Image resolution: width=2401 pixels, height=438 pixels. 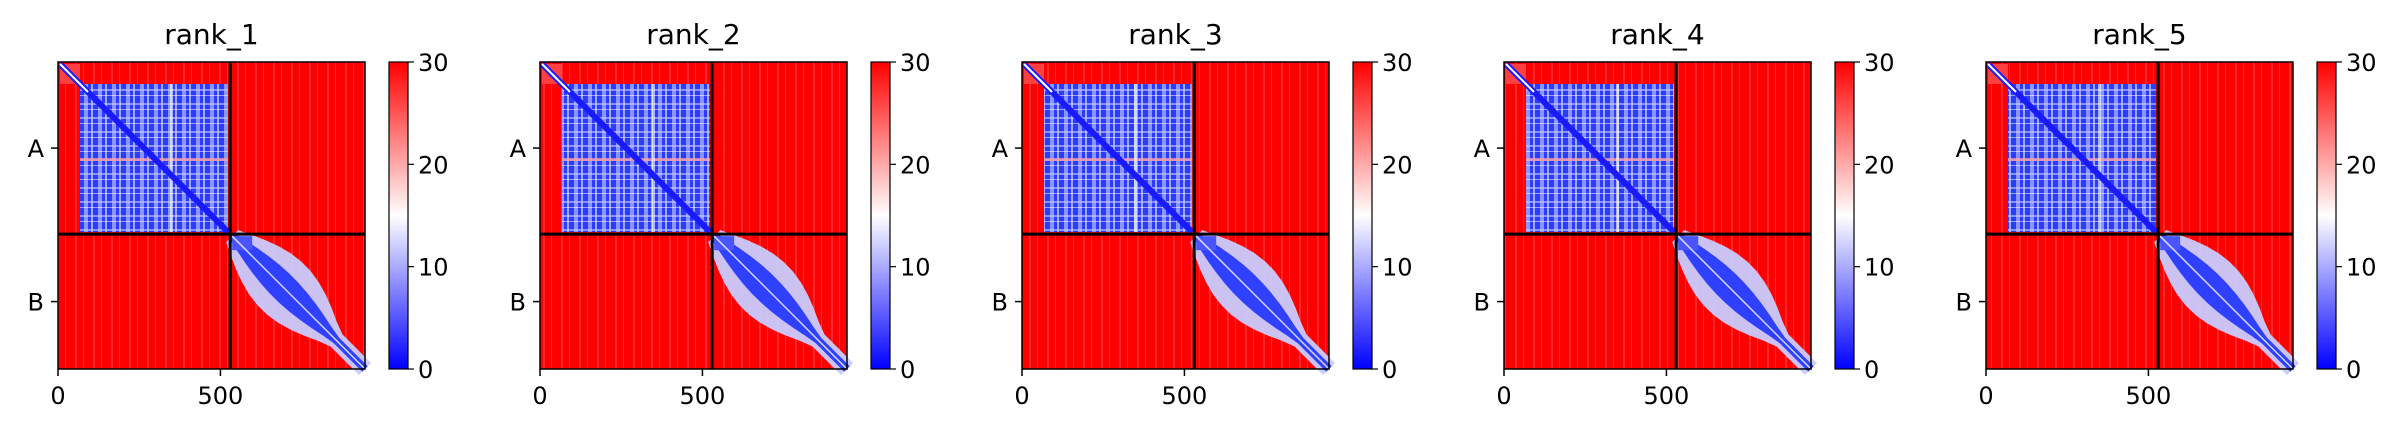 I want to click on panel-title: rank_1, so click(x=211, y=34).